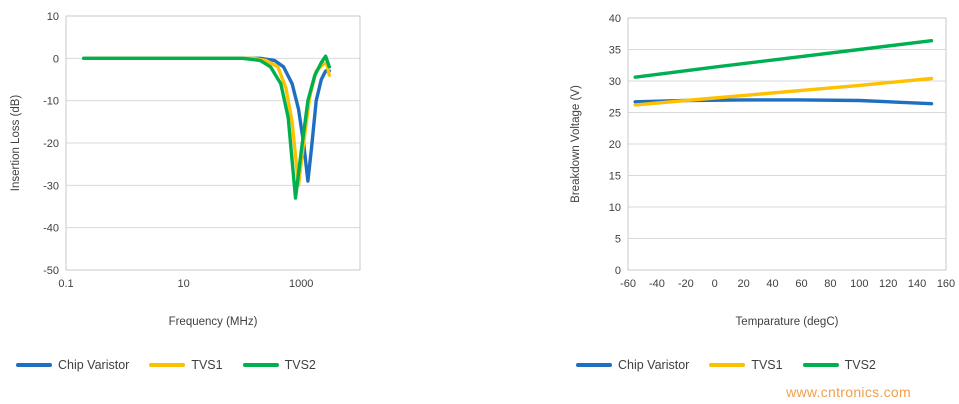  Describe the element at coordinates (51, 186) in the screenshot. I see `y-tick-label: -30` at that location.